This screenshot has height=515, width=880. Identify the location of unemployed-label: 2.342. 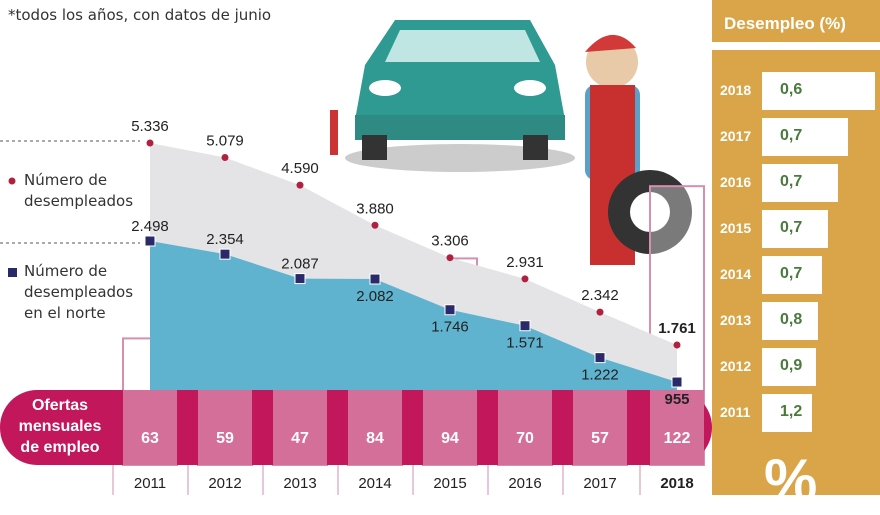
(600, 295).